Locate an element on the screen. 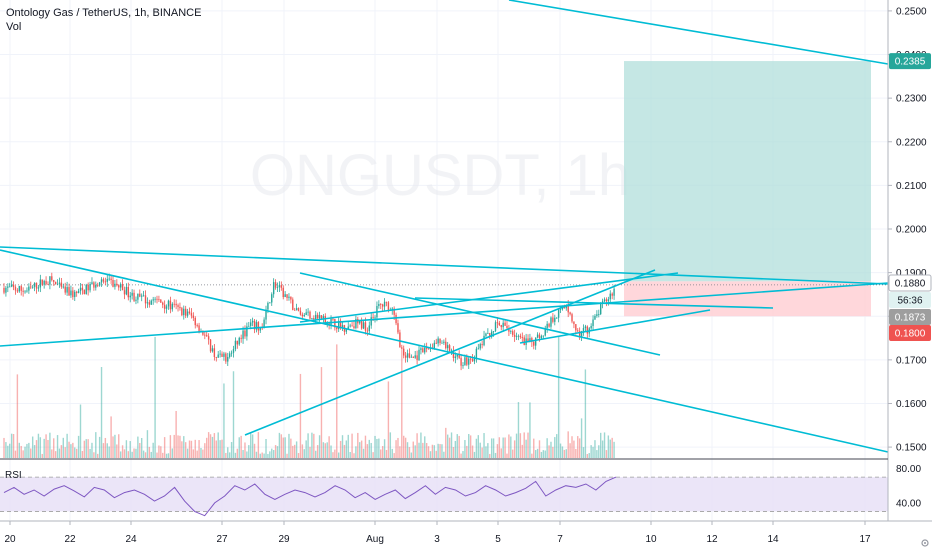 The height and width of the screenshot is (550, 932). price-tick-label: 0.1500 is located at coordinates (911, 448).